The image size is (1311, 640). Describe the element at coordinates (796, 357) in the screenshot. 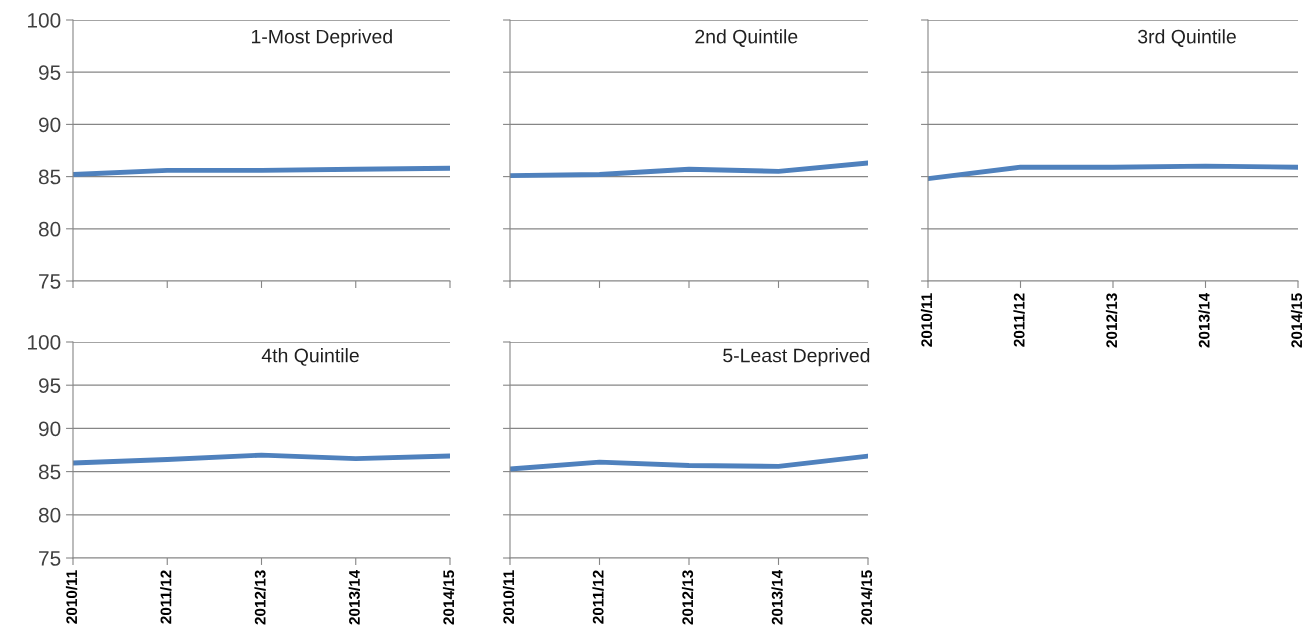

I see `chart-title: 5-Least Deprived` at that location.